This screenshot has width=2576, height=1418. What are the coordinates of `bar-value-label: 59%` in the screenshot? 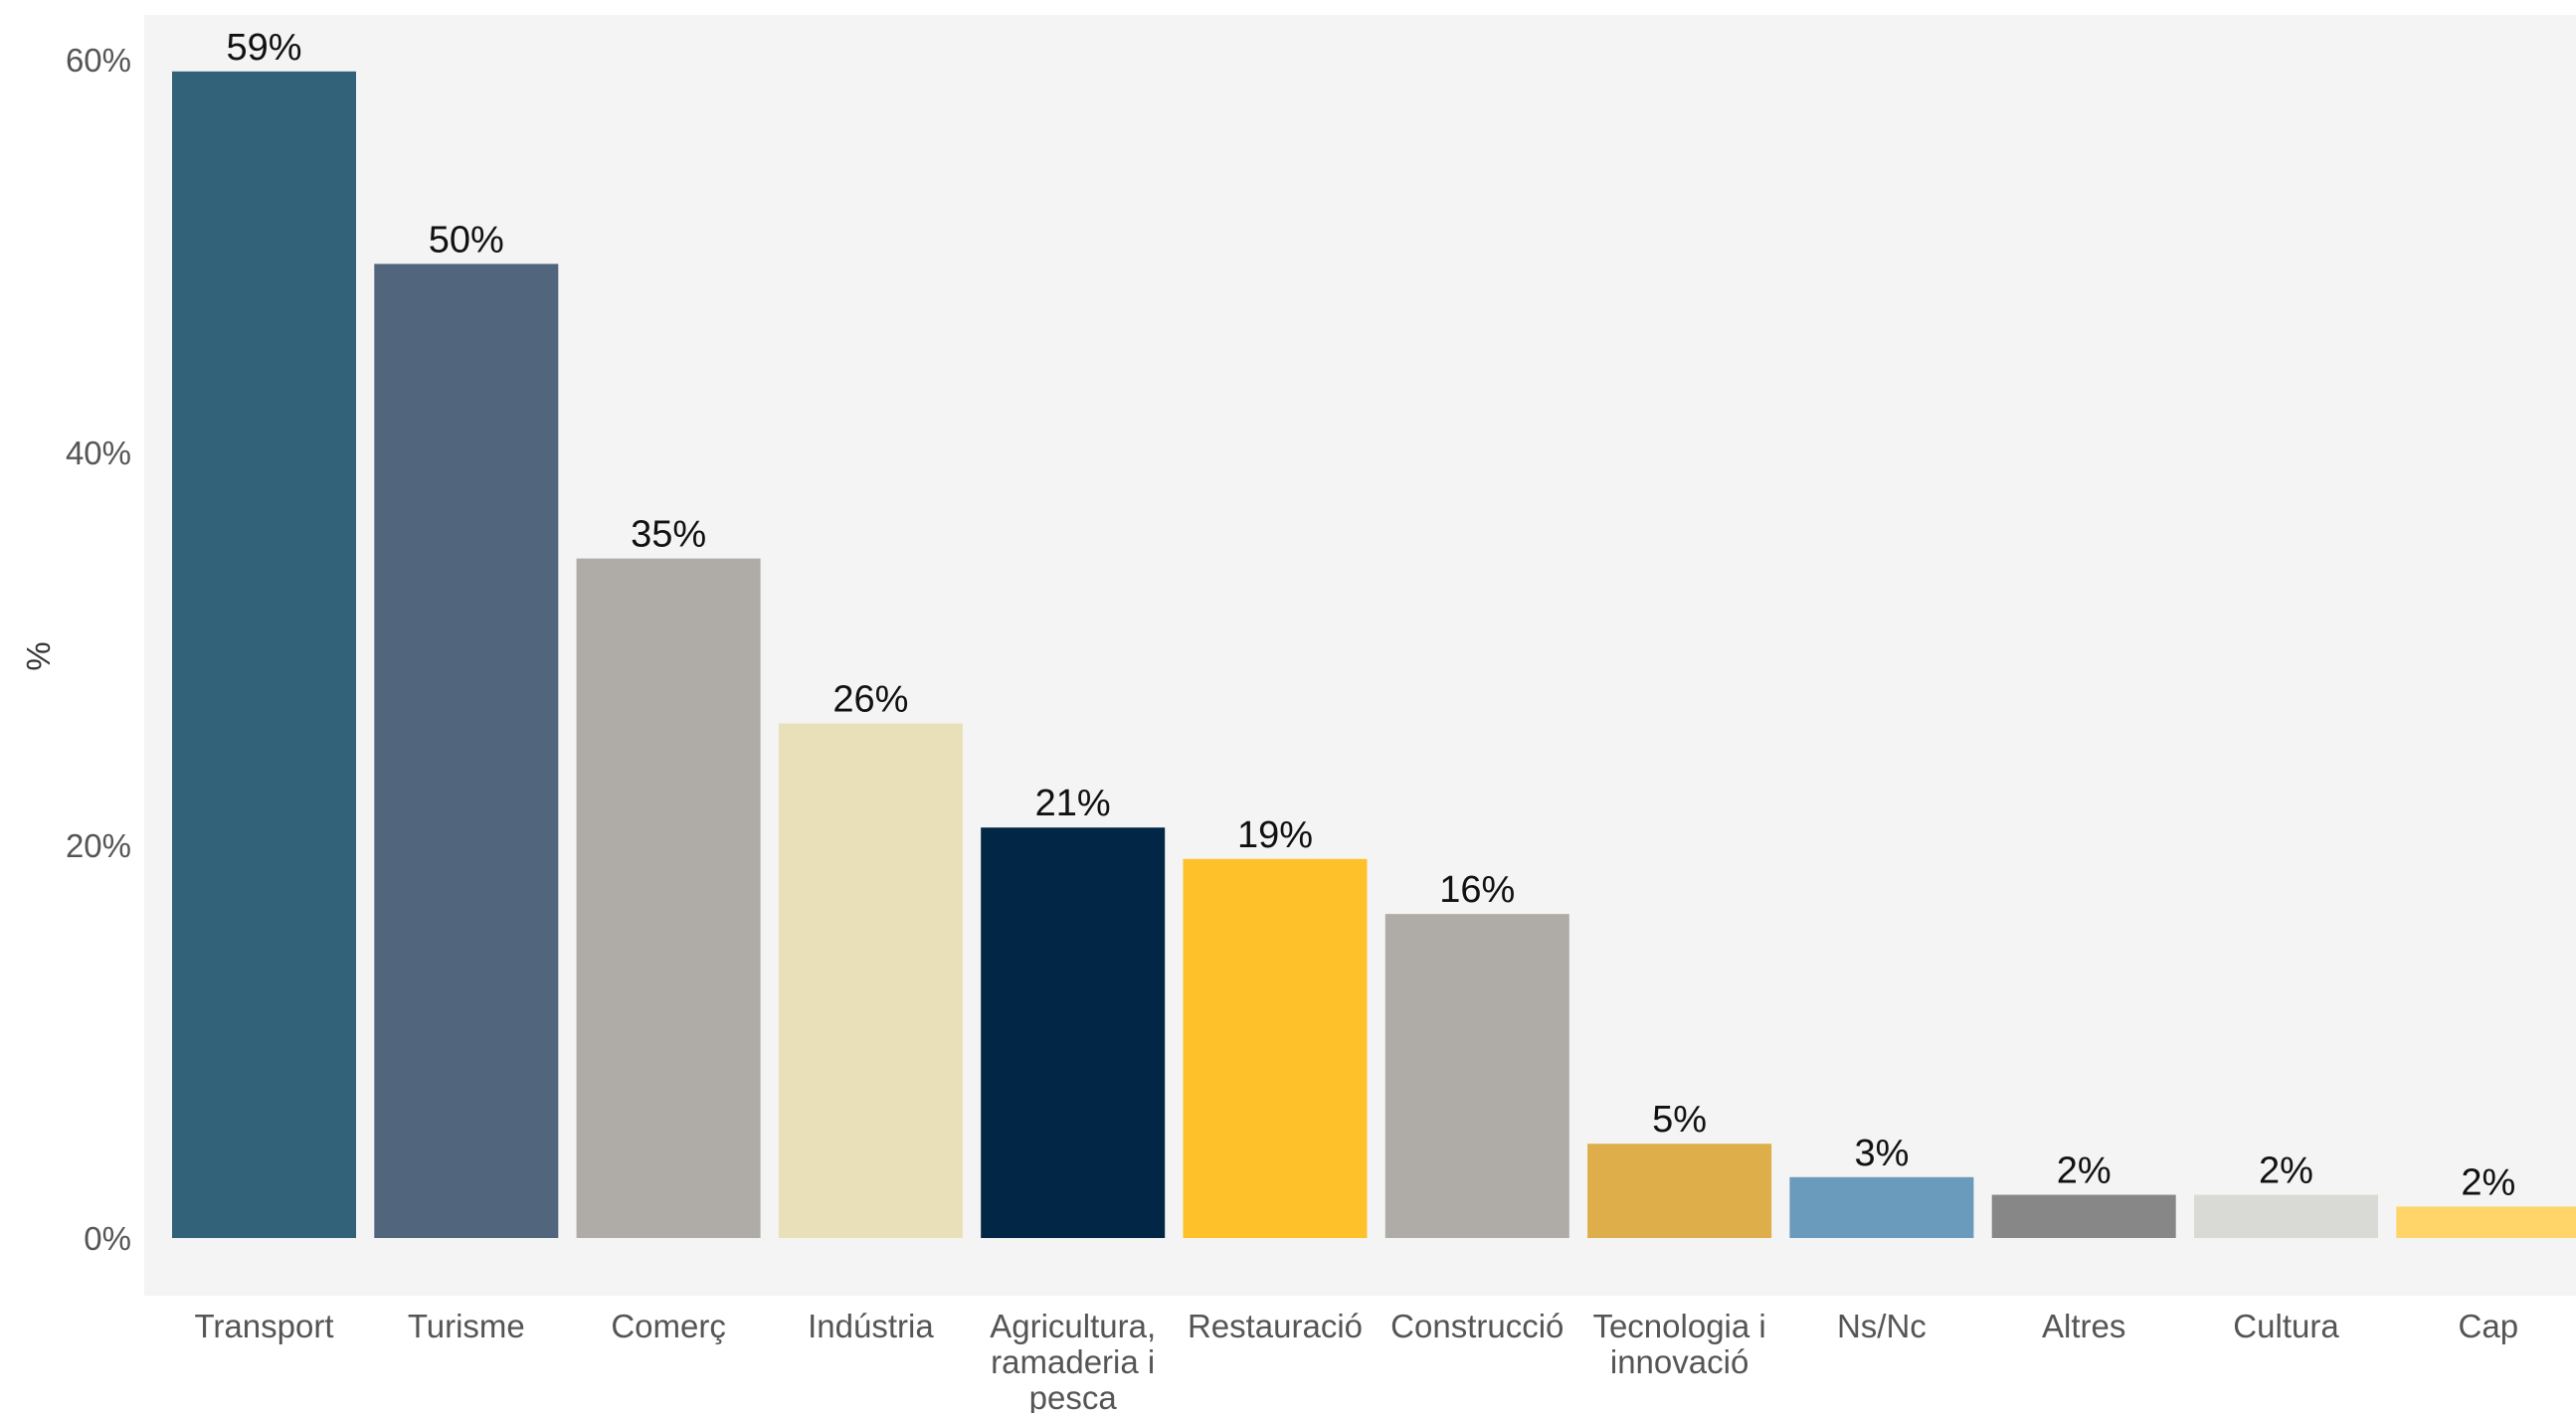 It's located at (263, 48).